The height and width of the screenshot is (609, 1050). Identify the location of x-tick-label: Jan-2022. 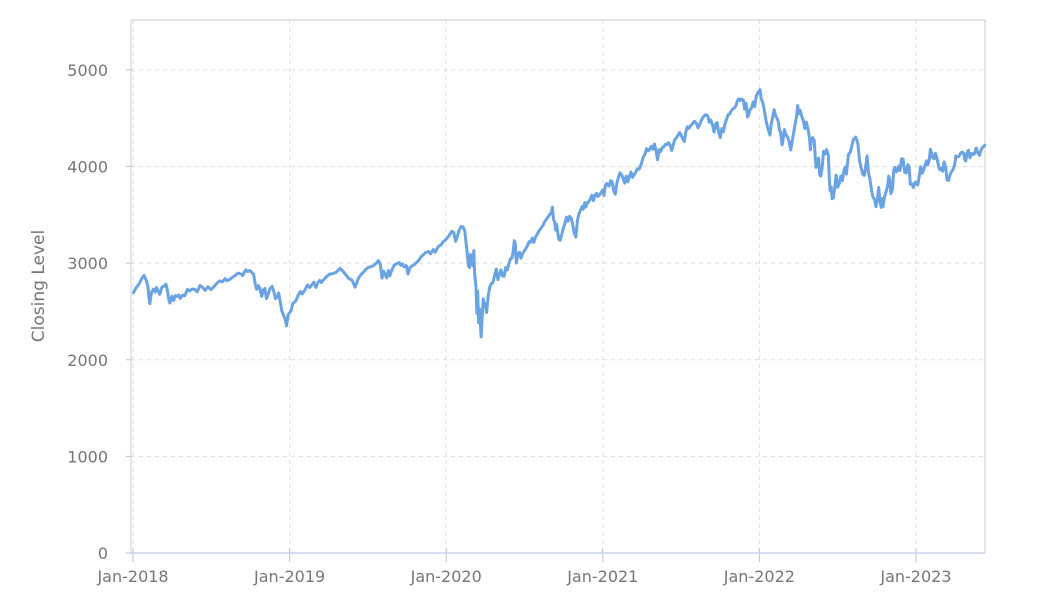
(759, 576).